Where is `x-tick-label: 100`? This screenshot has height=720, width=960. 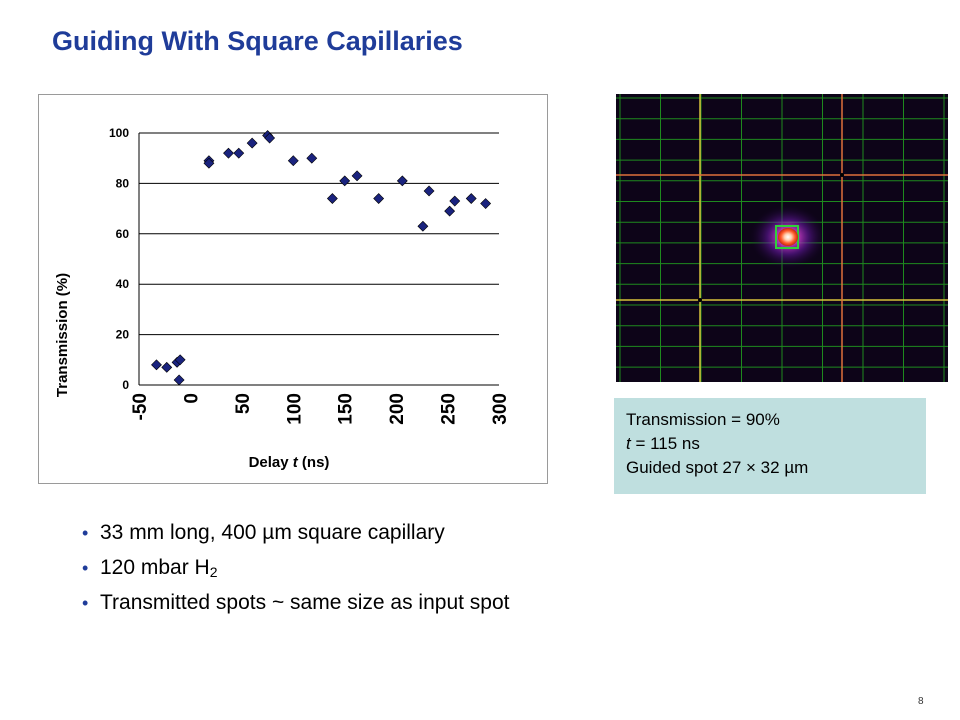
x-tick-label: 100 is located at coordinates (294, 409).